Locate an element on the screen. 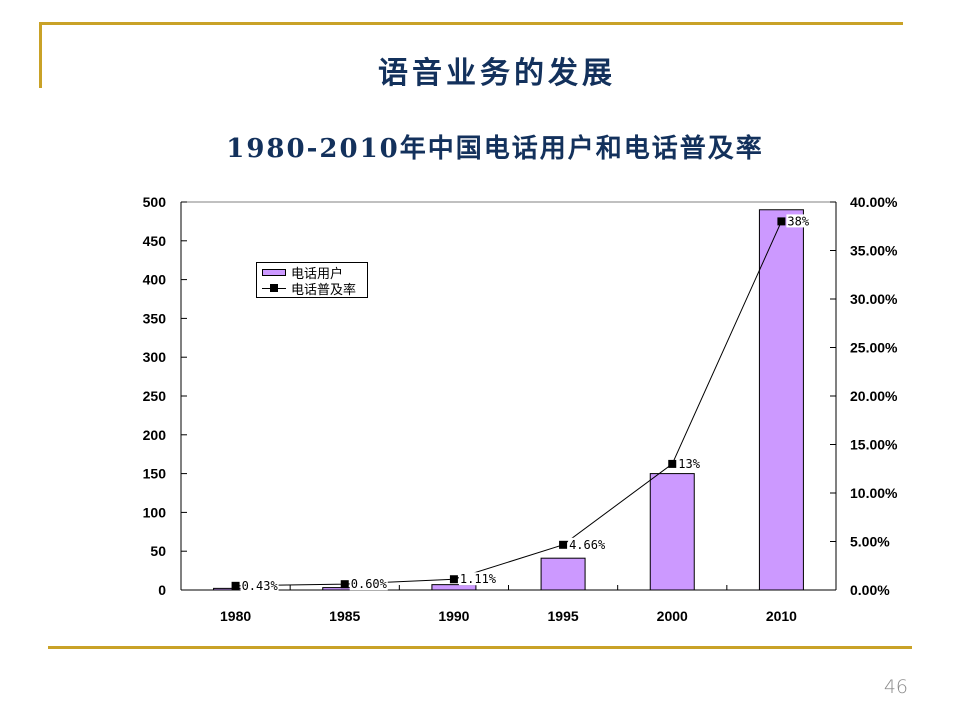  left-axis-tick-label: 500 is located at coordinates (155, 202).